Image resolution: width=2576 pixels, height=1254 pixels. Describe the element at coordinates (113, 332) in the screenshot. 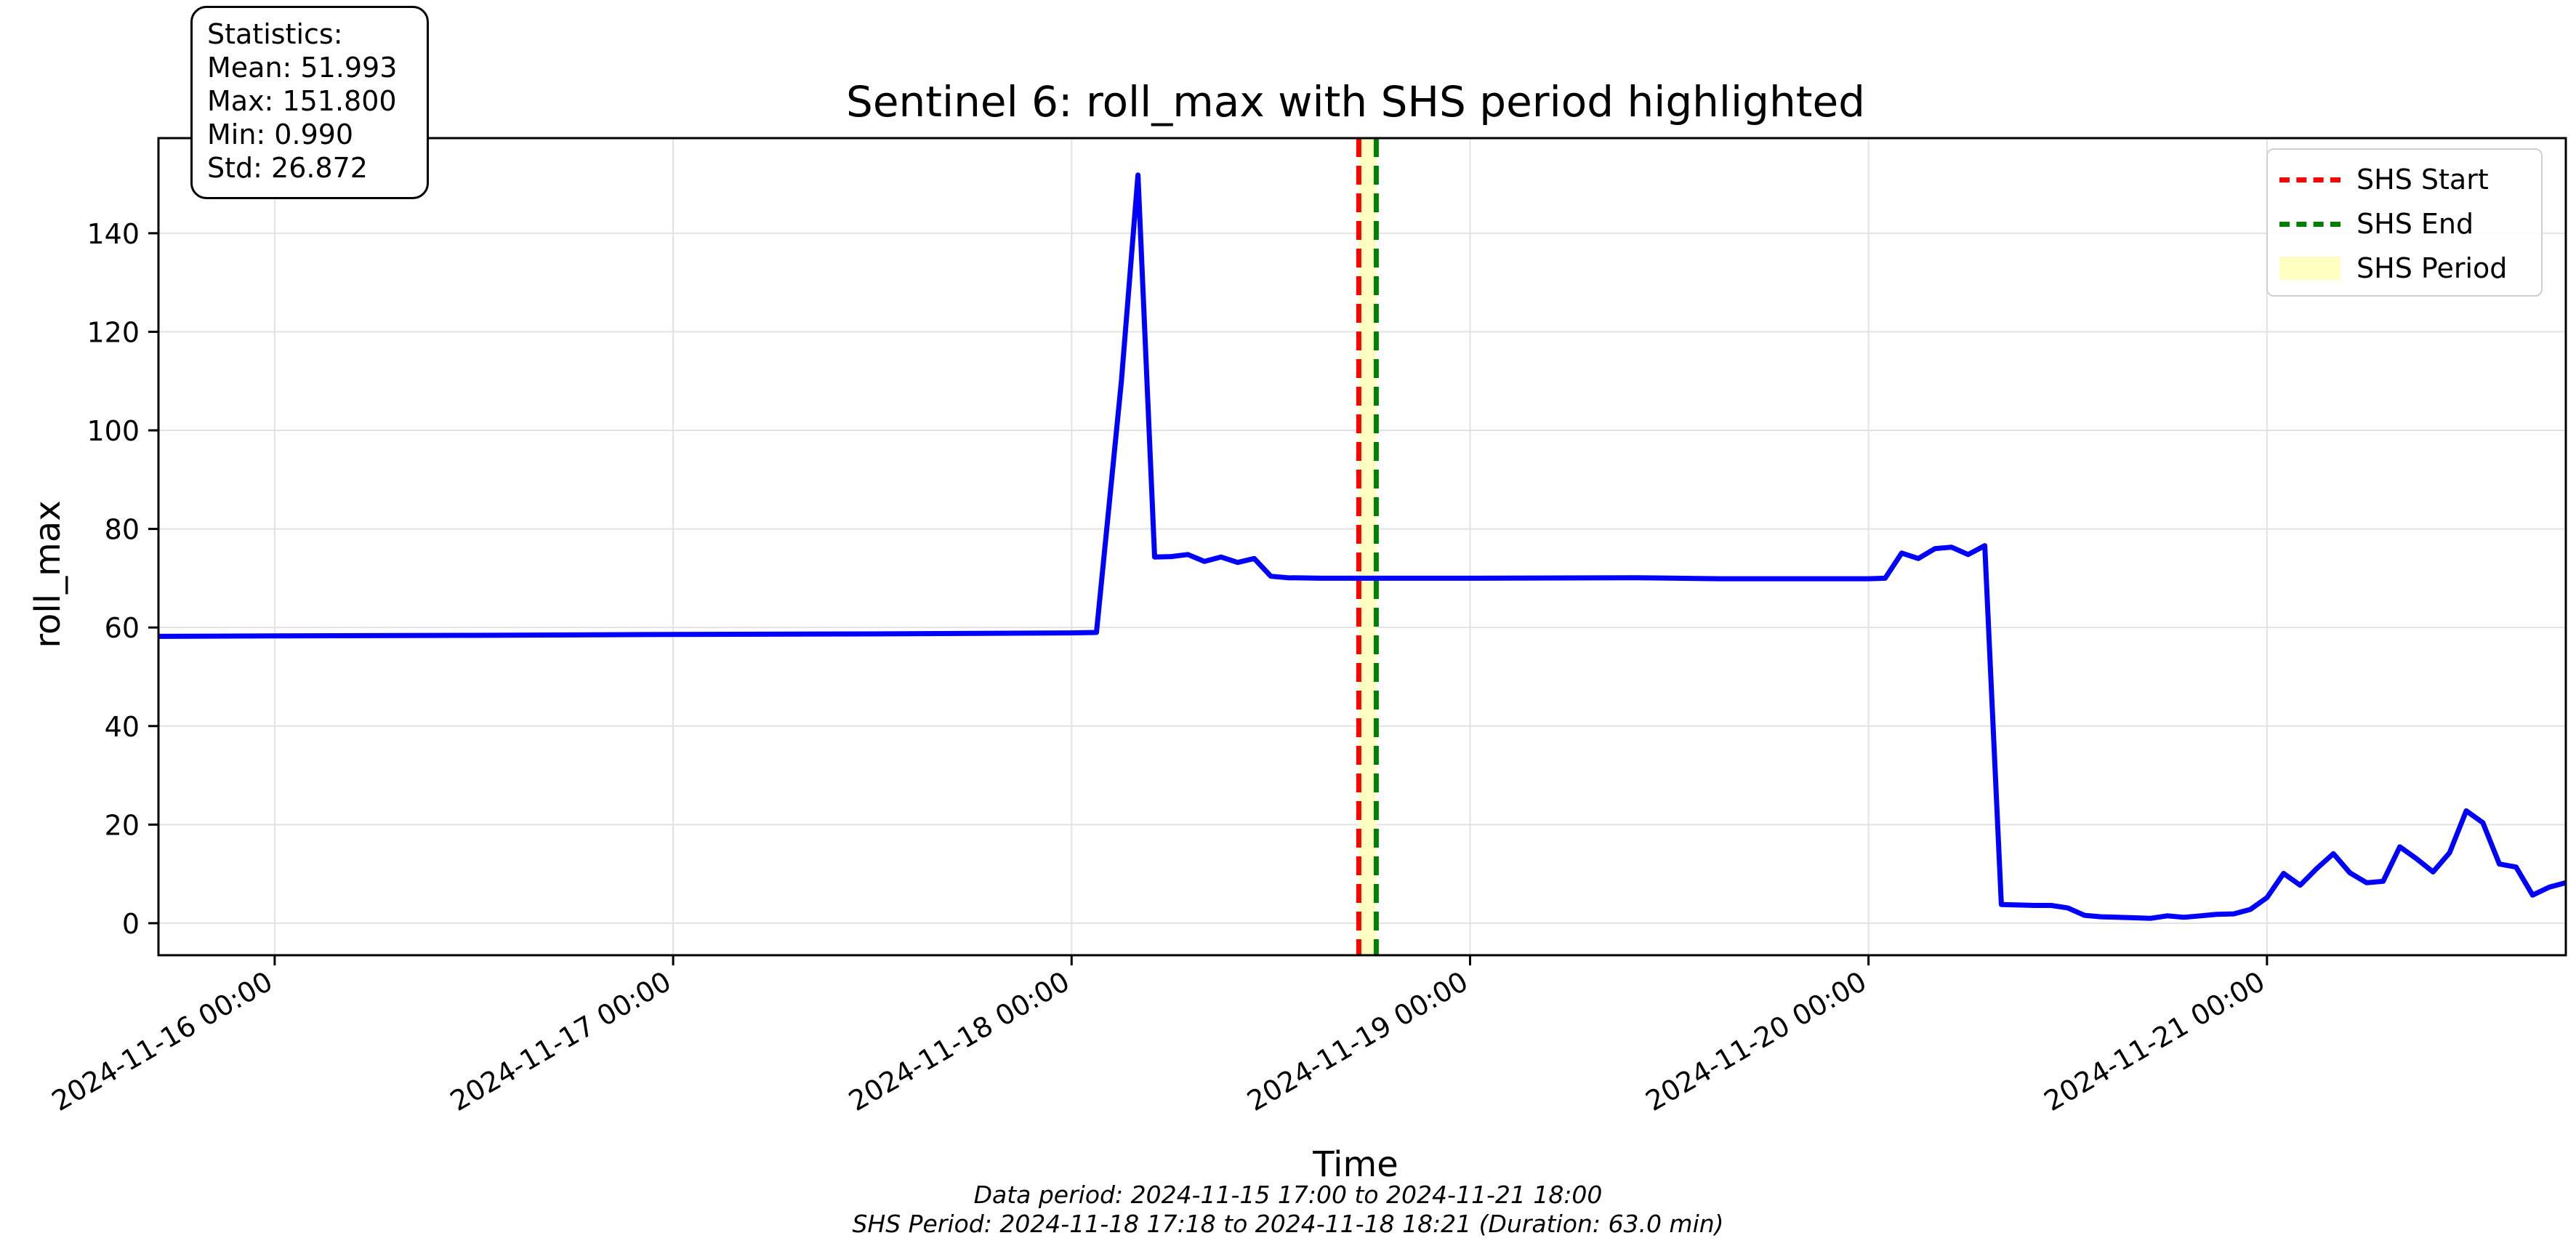

I see `y-tick-label: 120` at that location.